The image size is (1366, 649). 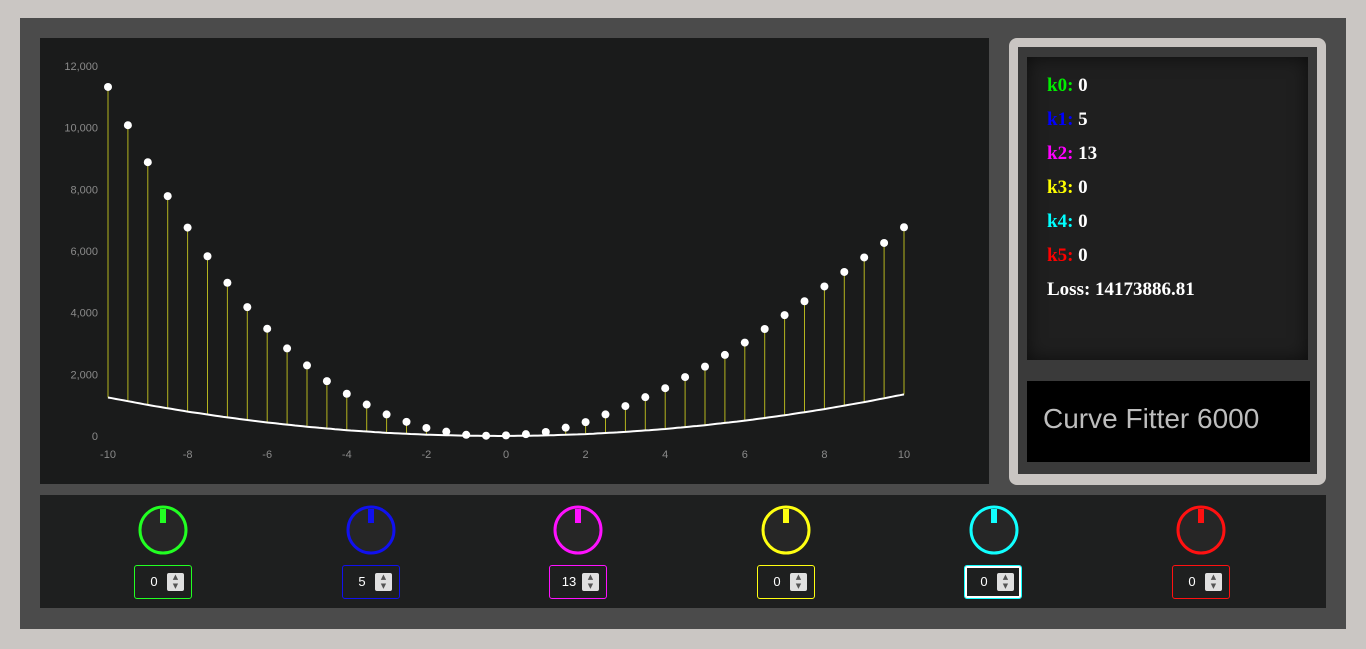 What do you see at coordinates (362, 581) in the screenshot?
I see `stepper-value-k1: 5` at bounding box center [362, 581].